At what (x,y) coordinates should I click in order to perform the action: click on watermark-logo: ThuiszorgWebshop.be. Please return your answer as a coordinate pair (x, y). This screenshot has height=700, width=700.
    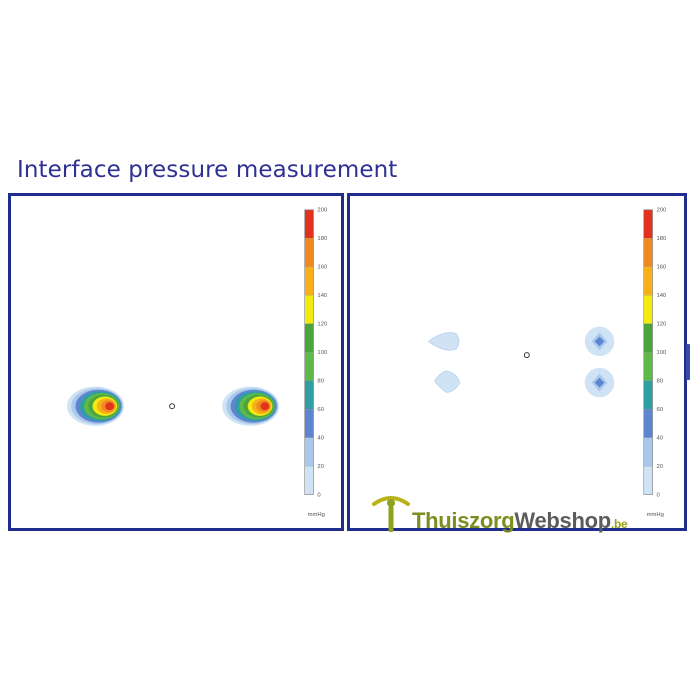
    Looking at the image, I should click on (499, 510).